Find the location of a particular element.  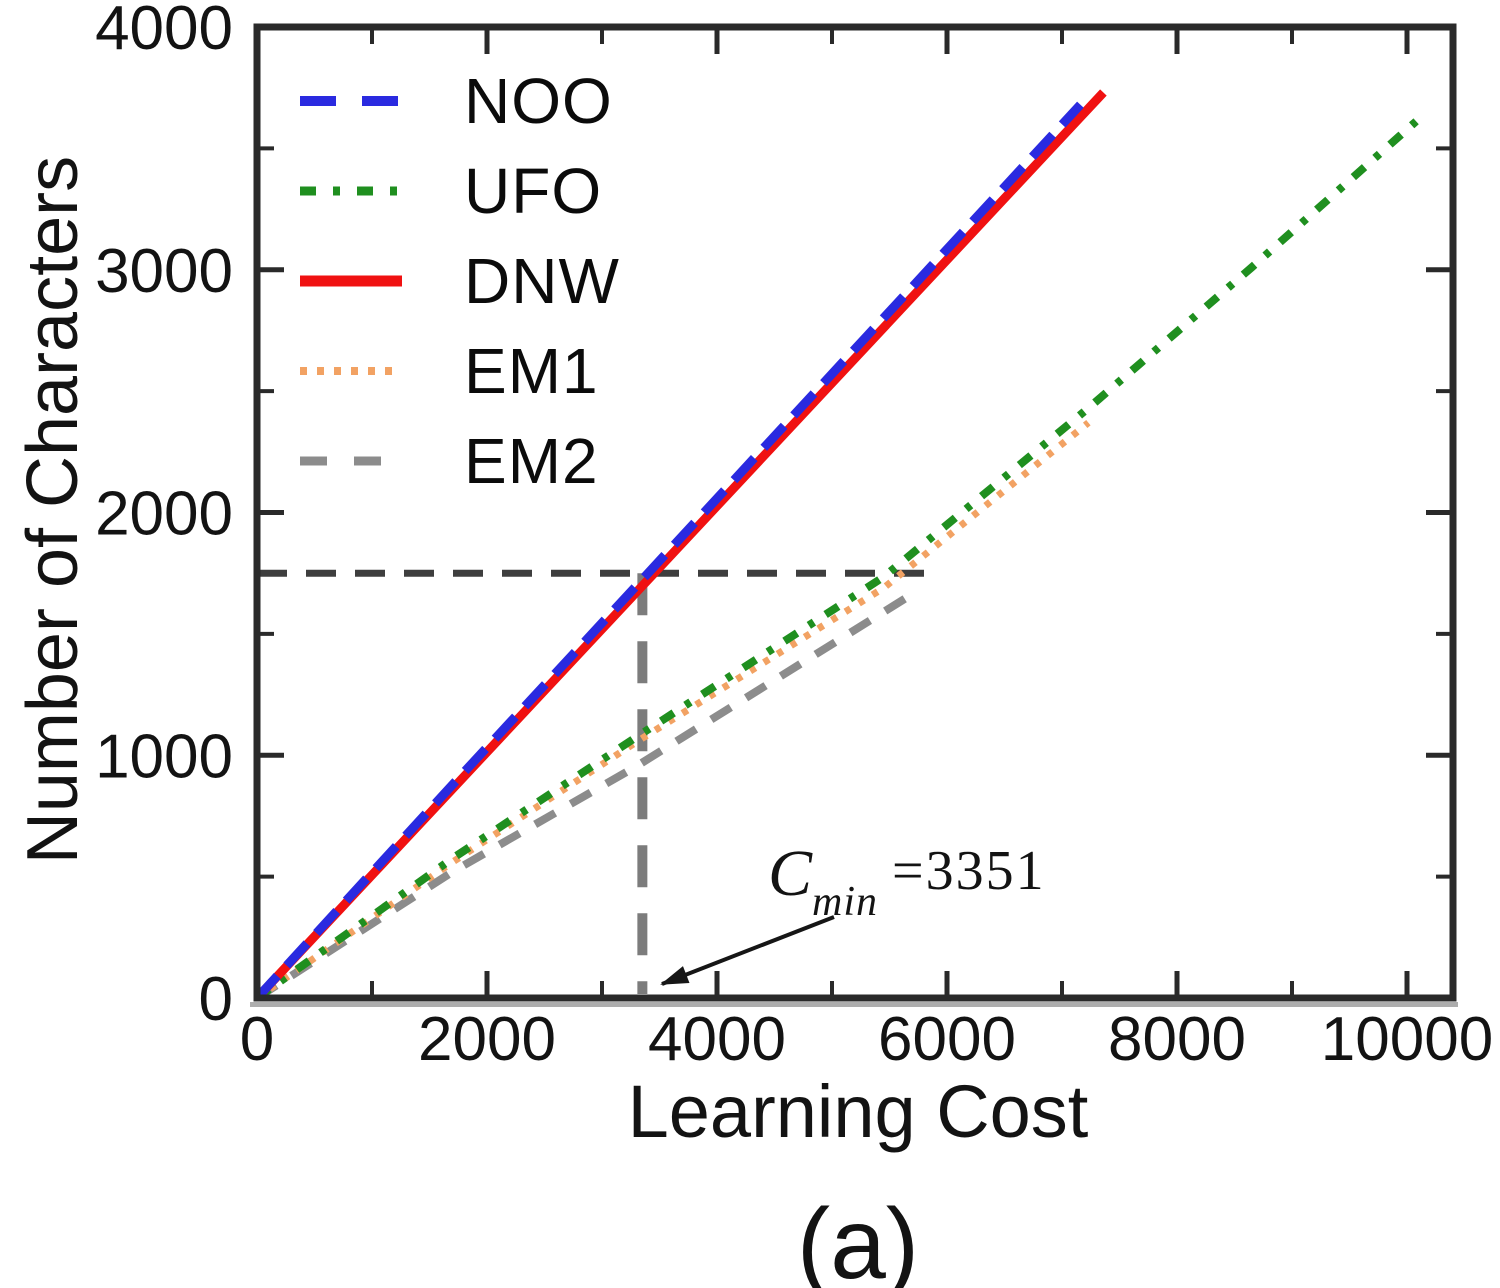

legend-label: NOO is located at coordinates (538, 101).